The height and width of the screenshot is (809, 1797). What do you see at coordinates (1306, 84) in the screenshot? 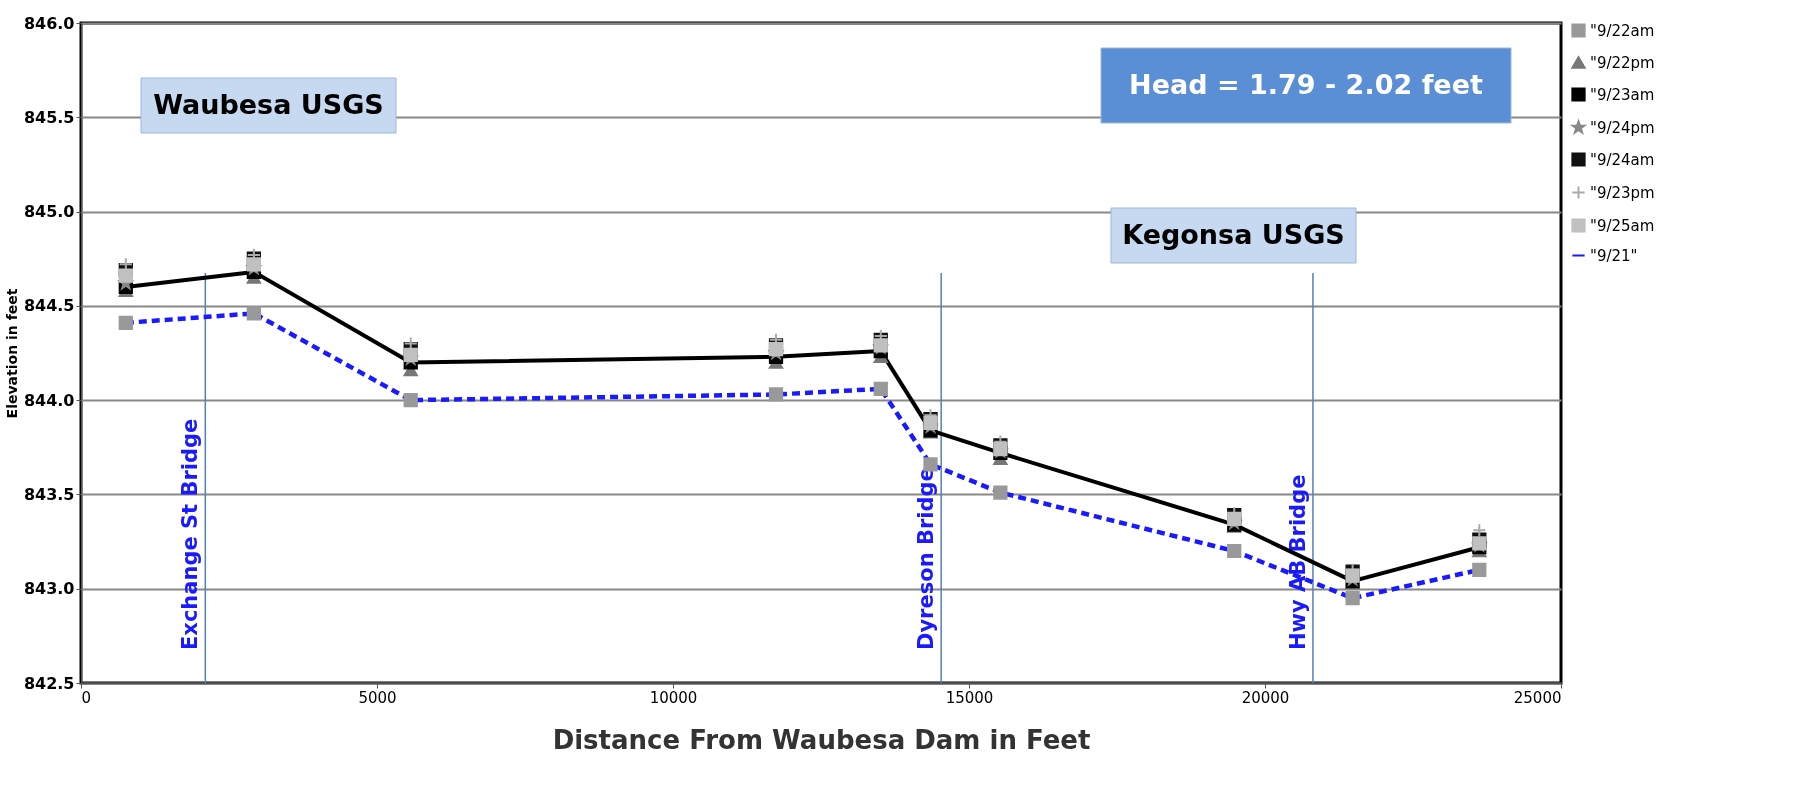
I see `annotation: Head = 1.79 - 2.02 feet` at bounding box center [1306, 84].